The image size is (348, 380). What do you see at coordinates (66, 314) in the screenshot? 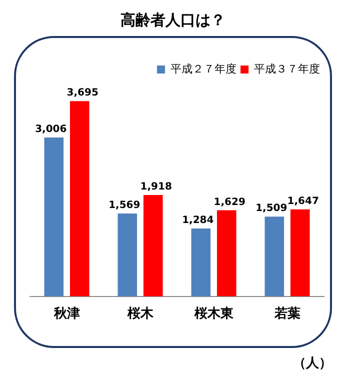
I see `x-tick-label: 秋津` at bounding box center [66, 314].